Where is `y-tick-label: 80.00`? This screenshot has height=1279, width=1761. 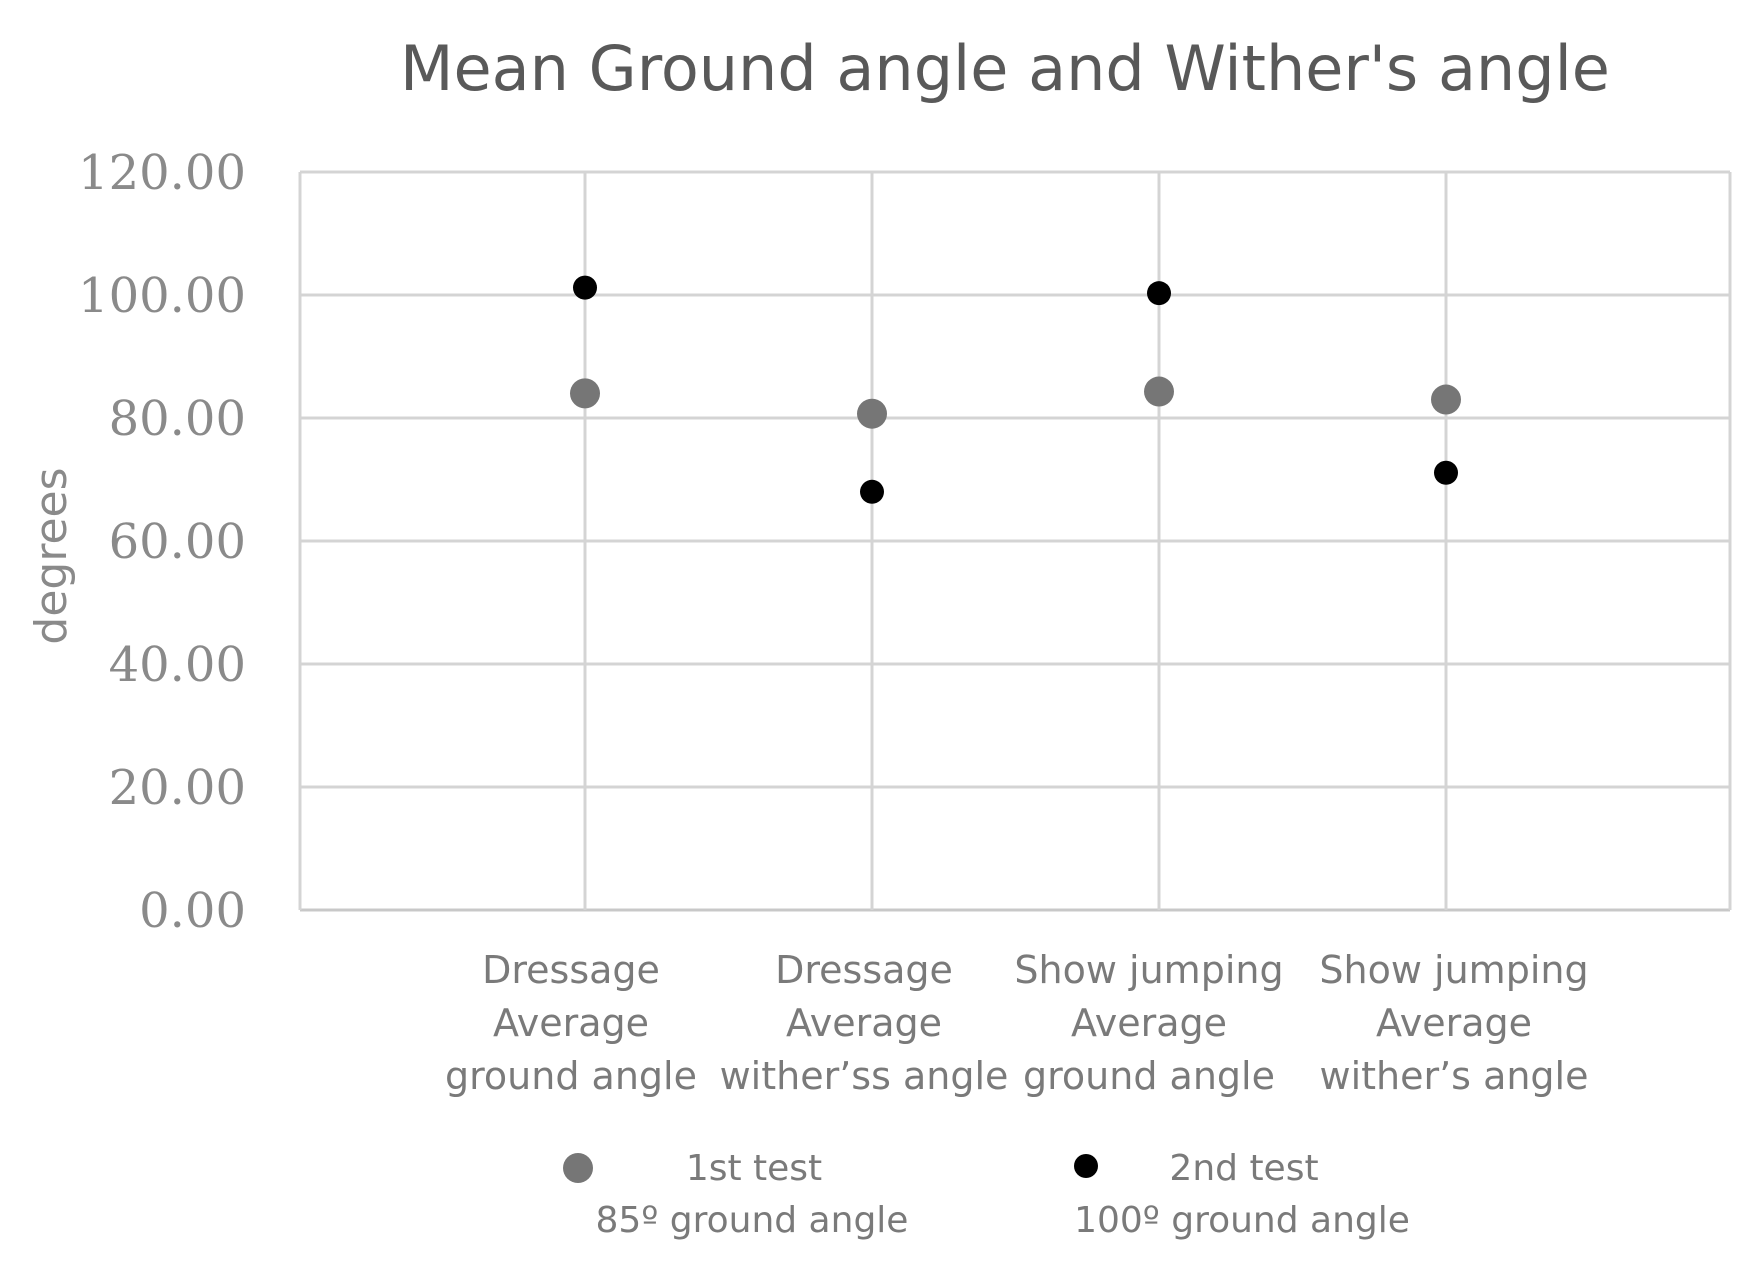 y-tick-label: 80.00 is located at coordinates (177, 419).